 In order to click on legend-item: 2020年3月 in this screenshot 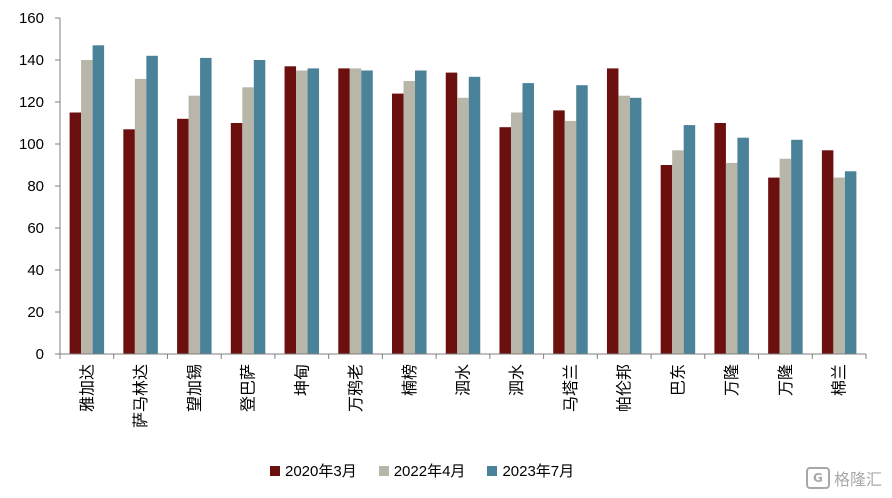, I will do `click(313, 470)`.